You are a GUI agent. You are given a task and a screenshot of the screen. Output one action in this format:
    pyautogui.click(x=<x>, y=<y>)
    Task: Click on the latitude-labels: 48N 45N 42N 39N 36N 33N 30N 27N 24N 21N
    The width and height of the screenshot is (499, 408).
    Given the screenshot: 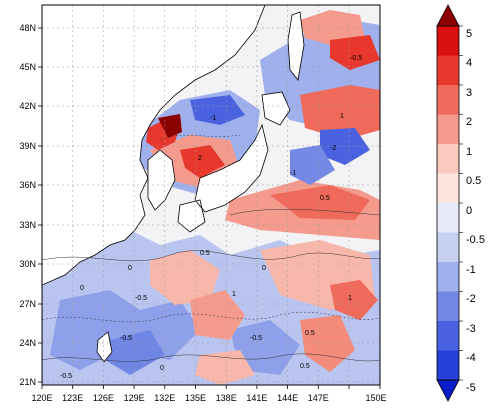 What is the action you would take?
    pyautogui.click(x=27, y=205)
    